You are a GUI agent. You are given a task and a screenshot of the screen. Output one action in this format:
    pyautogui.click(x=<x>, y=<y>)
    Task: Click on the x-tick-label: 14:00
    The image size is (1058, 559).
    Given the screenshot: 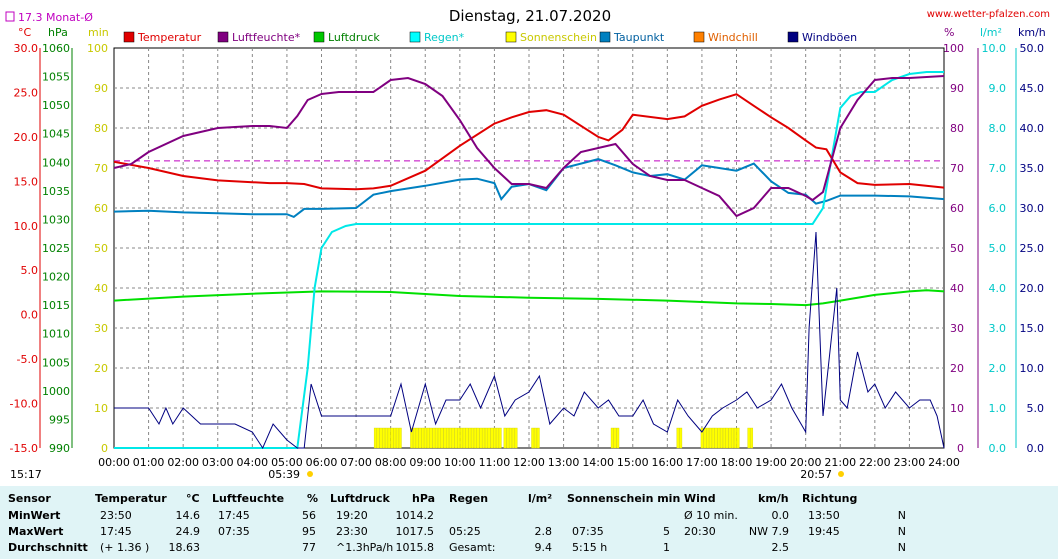 What is the action you would take?
    pyautogui.click(x=598, y=462)
    